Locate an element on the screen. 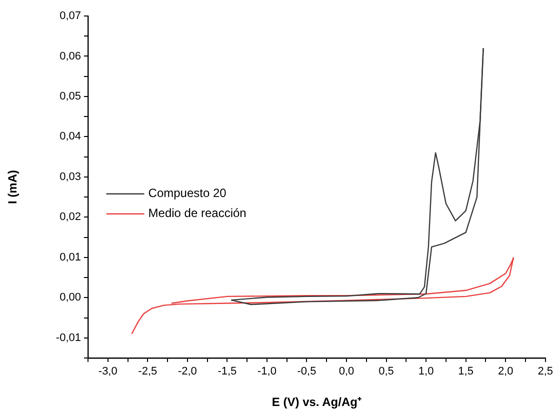 The height and width of the screenshot is (414, 556). y-tick-label: 0,02 is located at coordinates (70, 217).